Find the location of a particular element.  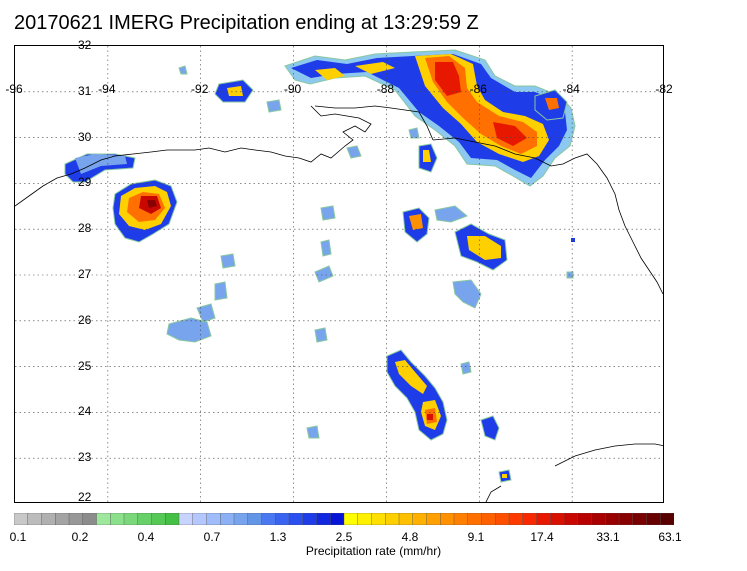

precip-region-southern-cell is located at coordinates (490, 428).